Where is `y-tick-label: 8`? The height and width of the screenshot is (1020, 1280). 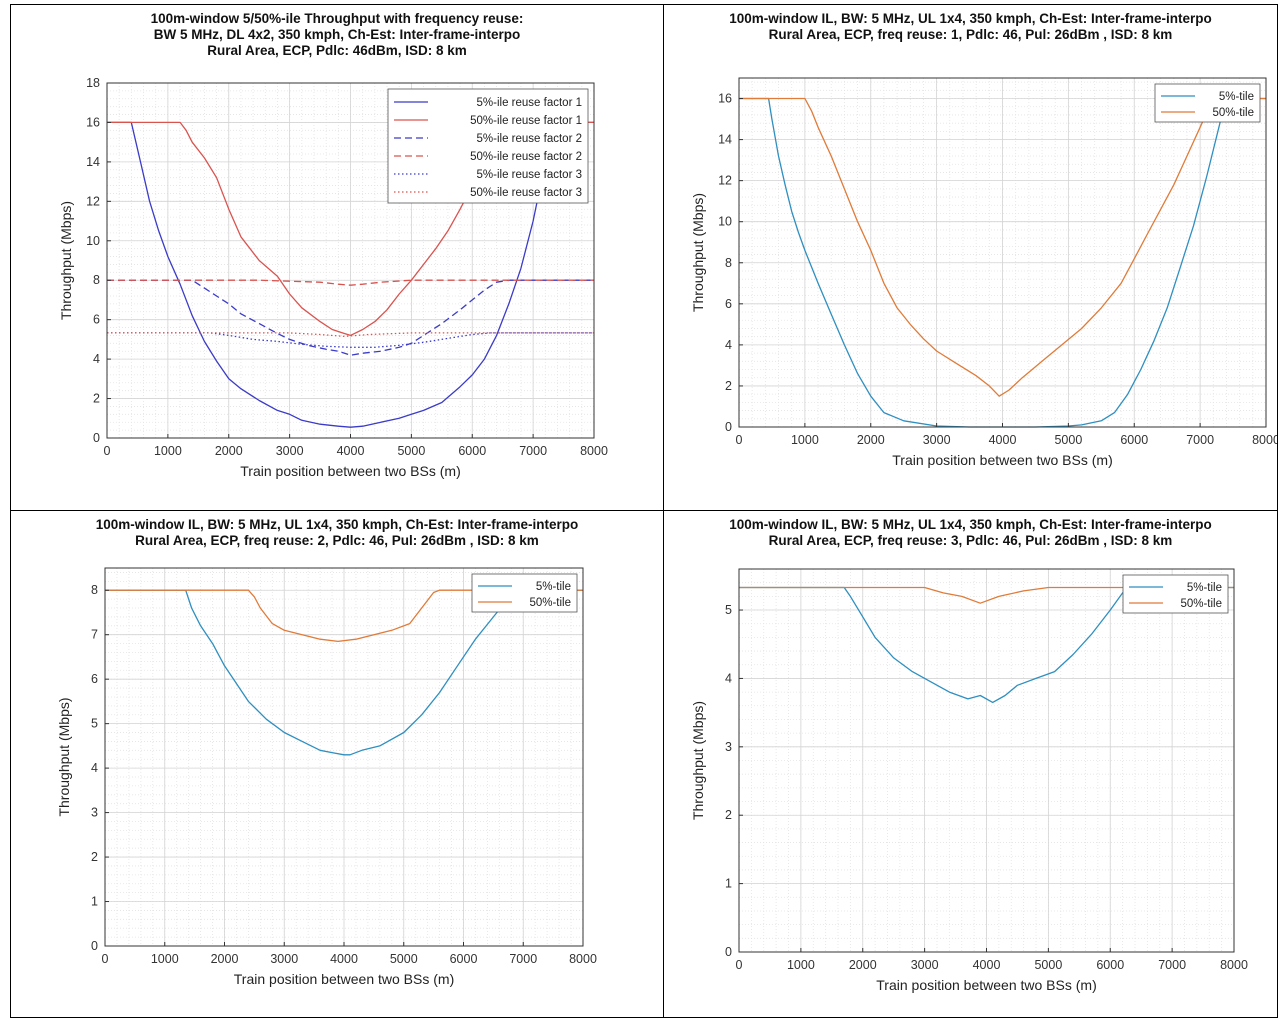 y-tick-label: 8 is located at coordinates (94, 590).